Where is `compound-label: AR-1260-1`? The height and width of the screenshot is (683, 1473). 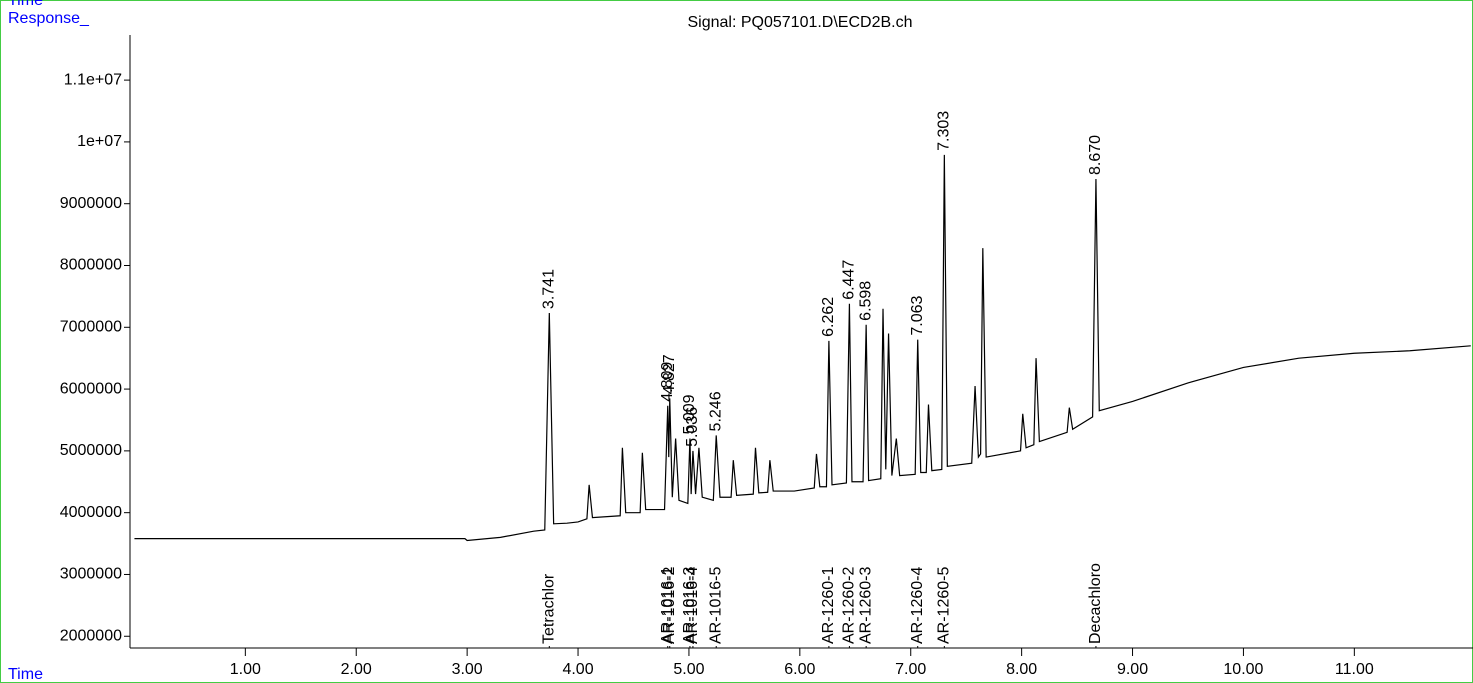 compound-label: AR-1260-1 is located at coordinates (828, 605).